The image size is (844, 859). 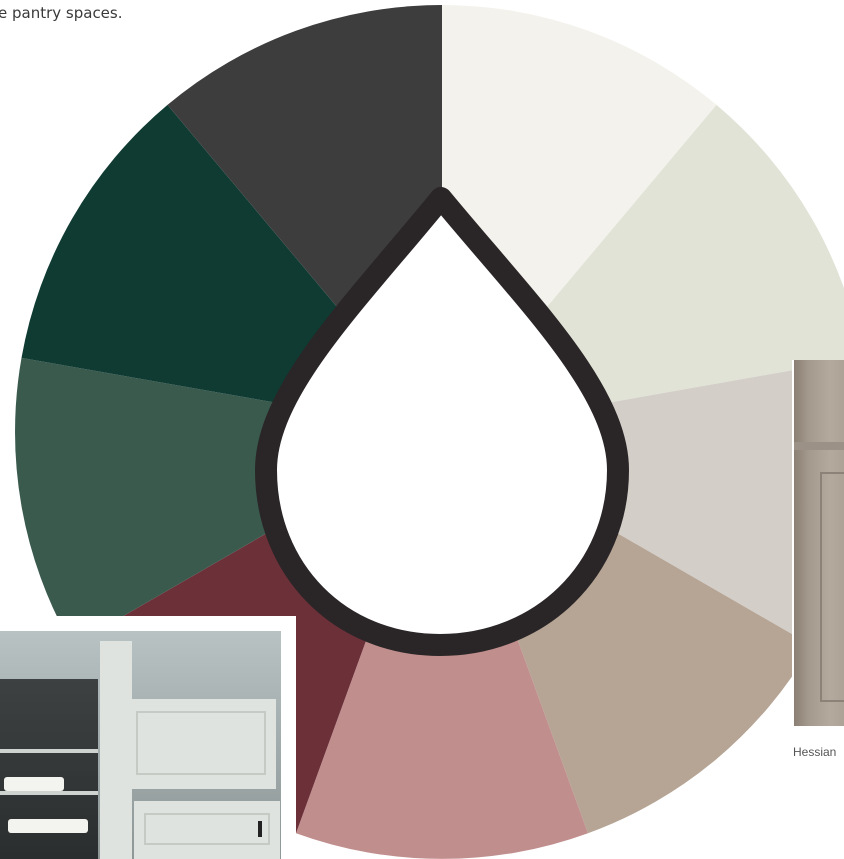 What do you see at coordinates (815, 752) in the screenshot?
I see `photo-caption-hessian: Hessian` at bounding box center [815, 752].